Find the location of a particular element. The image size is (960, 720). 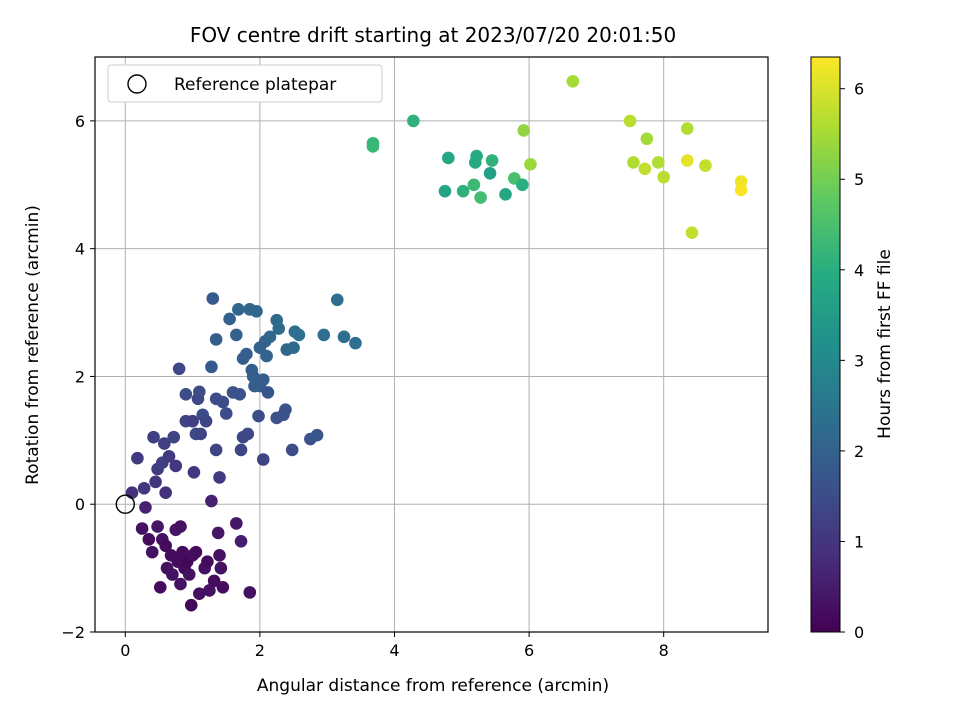

x-tick-label: 2 is located at coordinates (260, 650).